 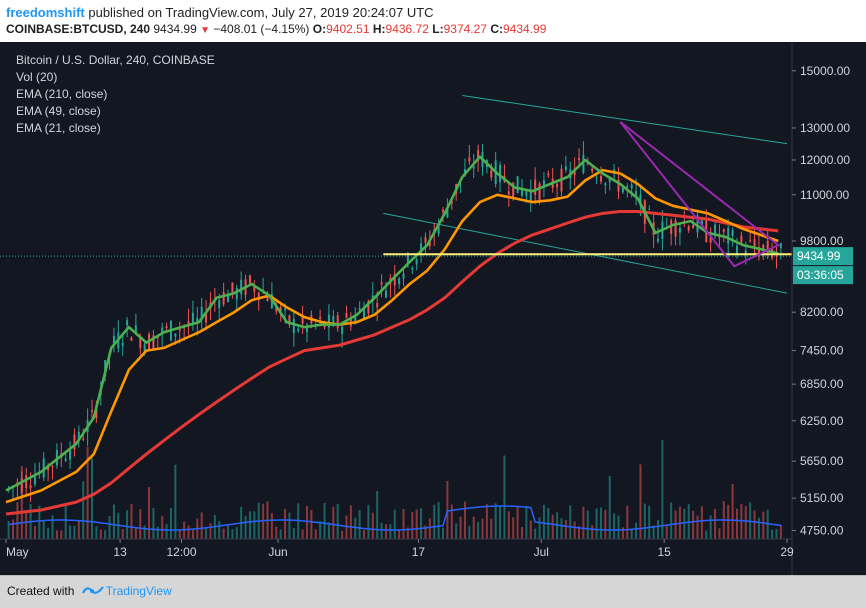 I want to click on last-price: 9434.99, so click(x=175, y=29).